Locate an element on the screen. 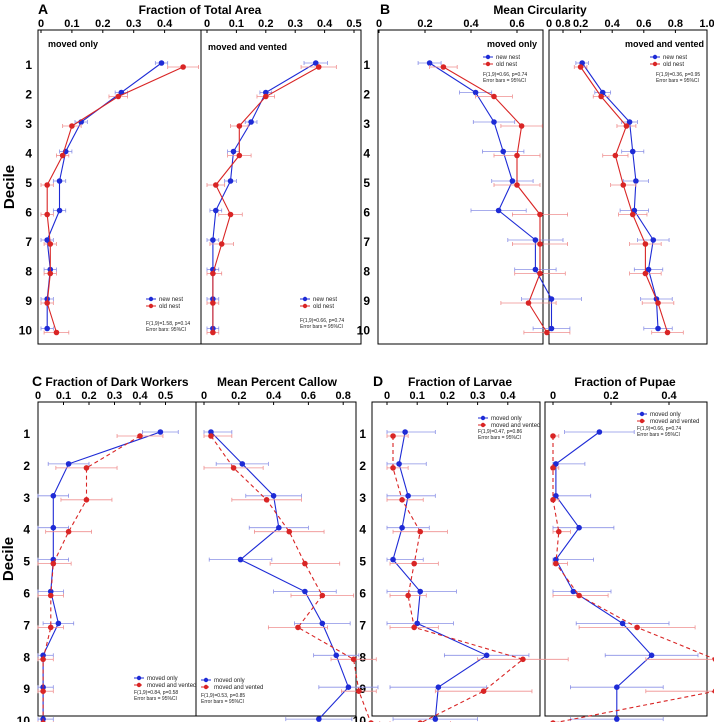  panel-d-right-frame is located at coordinates (626, 559).